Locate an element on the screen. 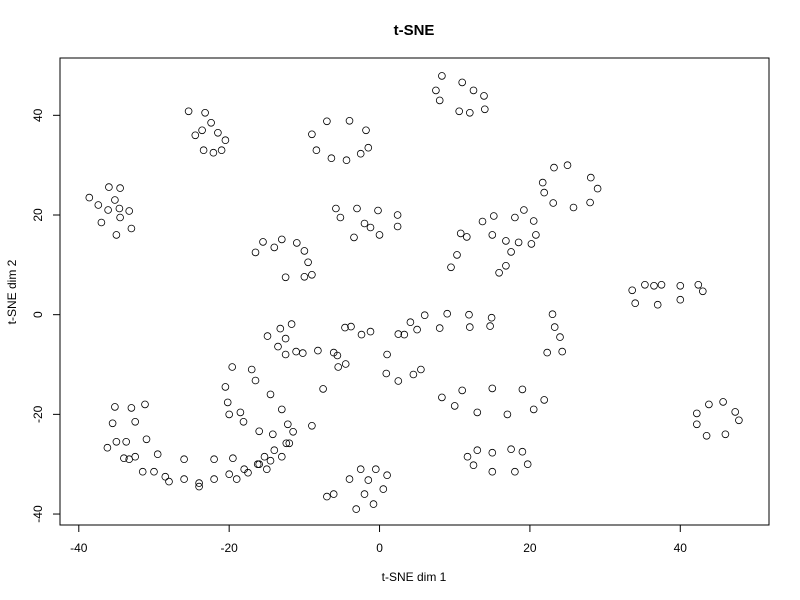  y-tick-label: 20 is located at coordinates (38, 215).